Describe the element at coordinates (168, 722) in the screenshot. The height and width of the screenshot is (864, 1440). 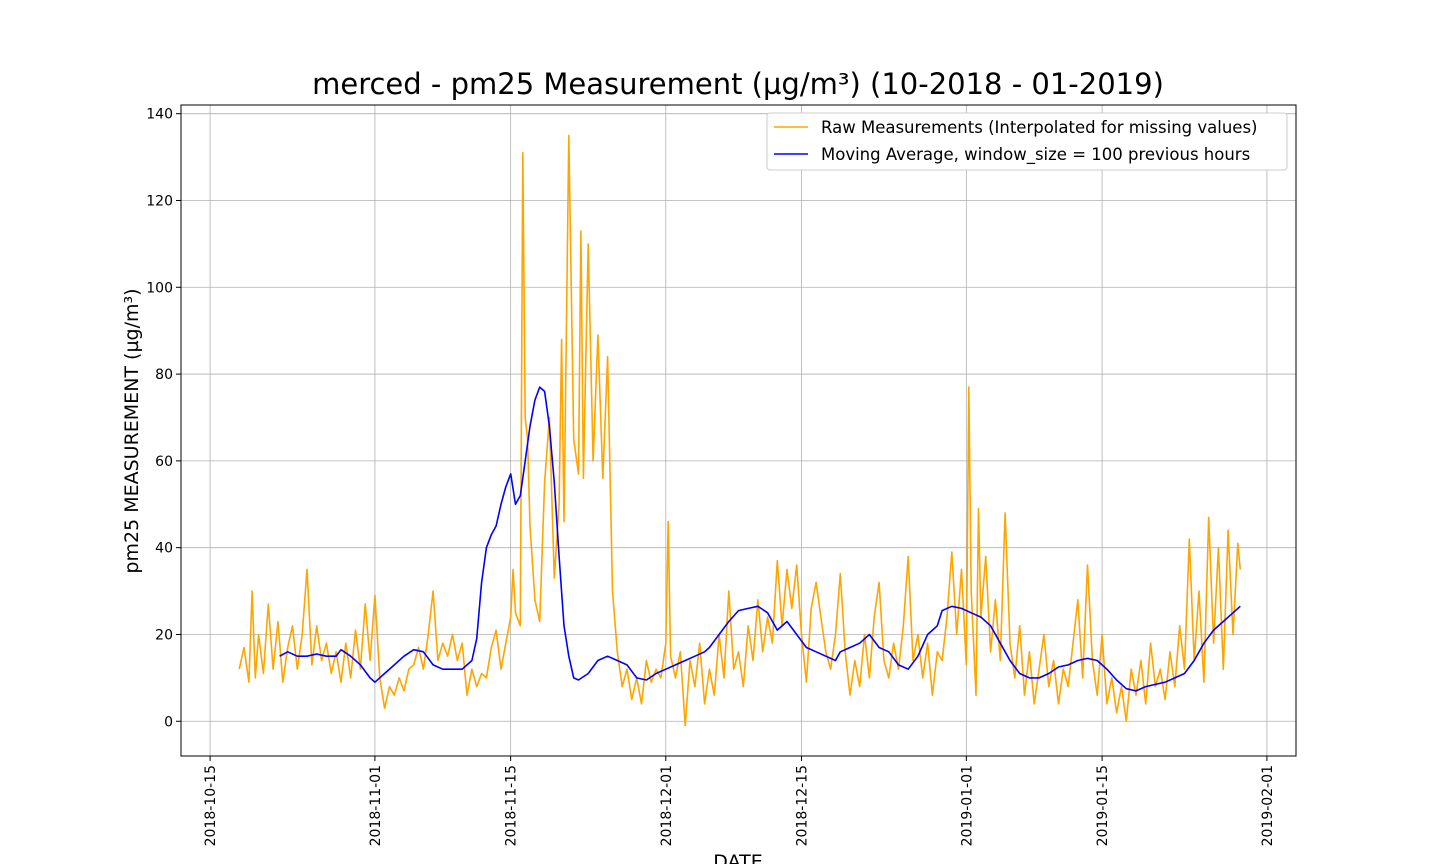
I see `y-tick-label: 0` at that location.